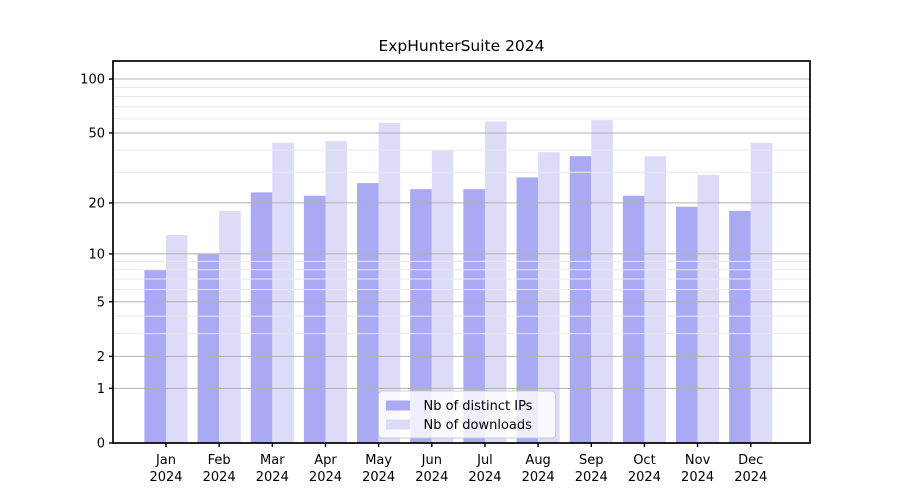  What do you see at coordinates (96, 133) in the screenshot?
I see `y-tick-label: 50` at bounding box center [96, 133].